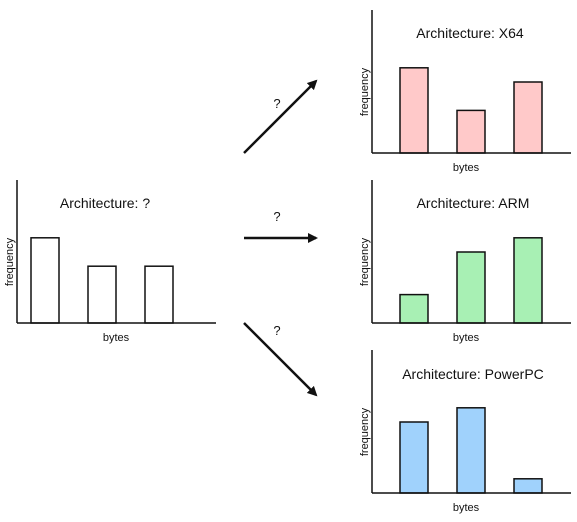 Image resolution: width=577 pixels, height=522 pixels. I want to click on chart-unknown-architecture: Architecture: ? bytes frequency, so click(110, 262).